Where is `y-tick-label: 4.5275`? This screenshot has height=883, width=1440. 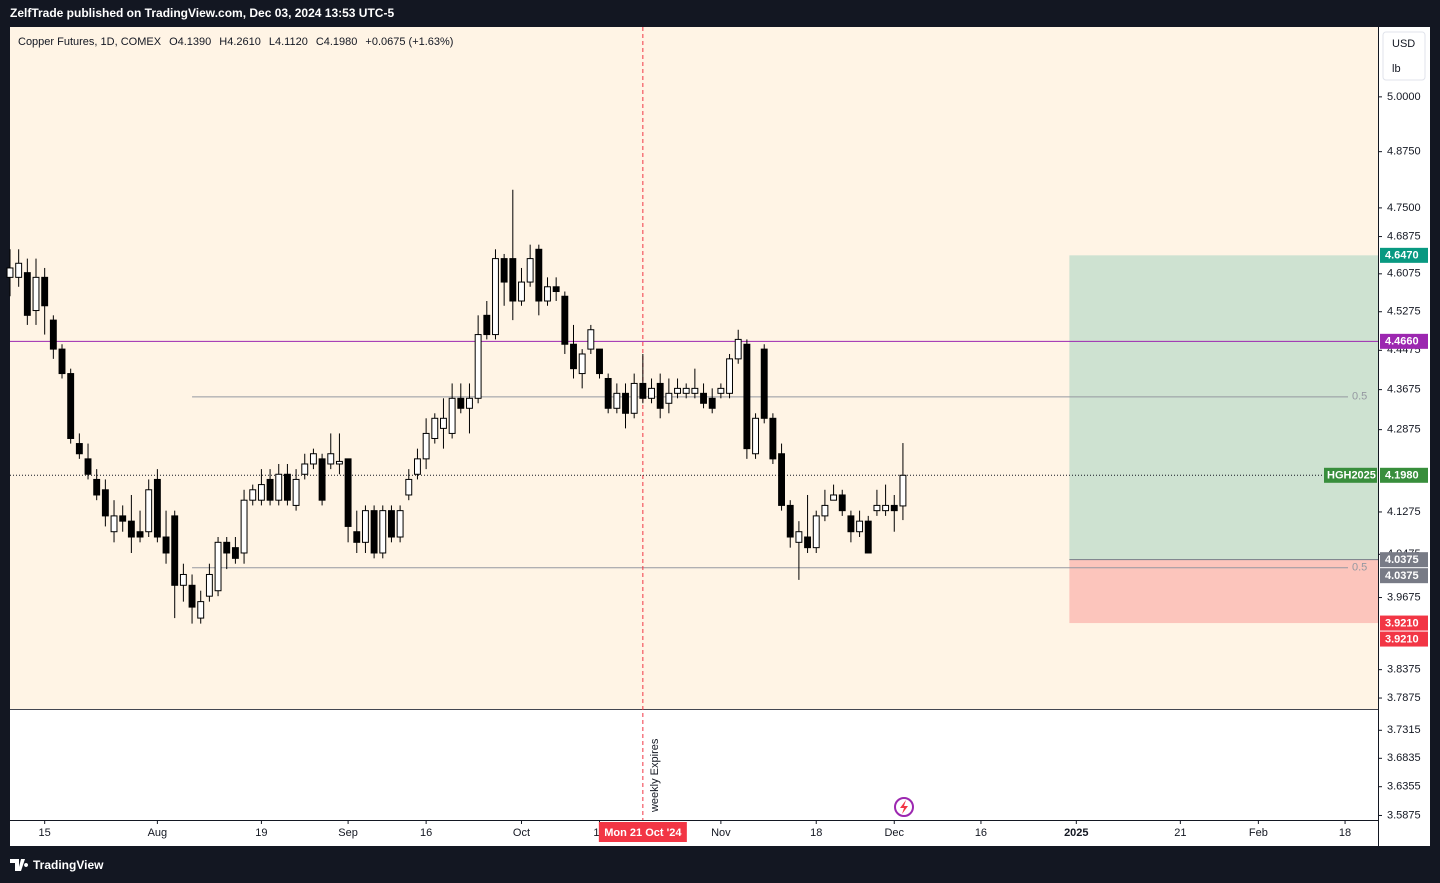 y-tick-label: 4.5275 is located at coordinates (1404, 312).